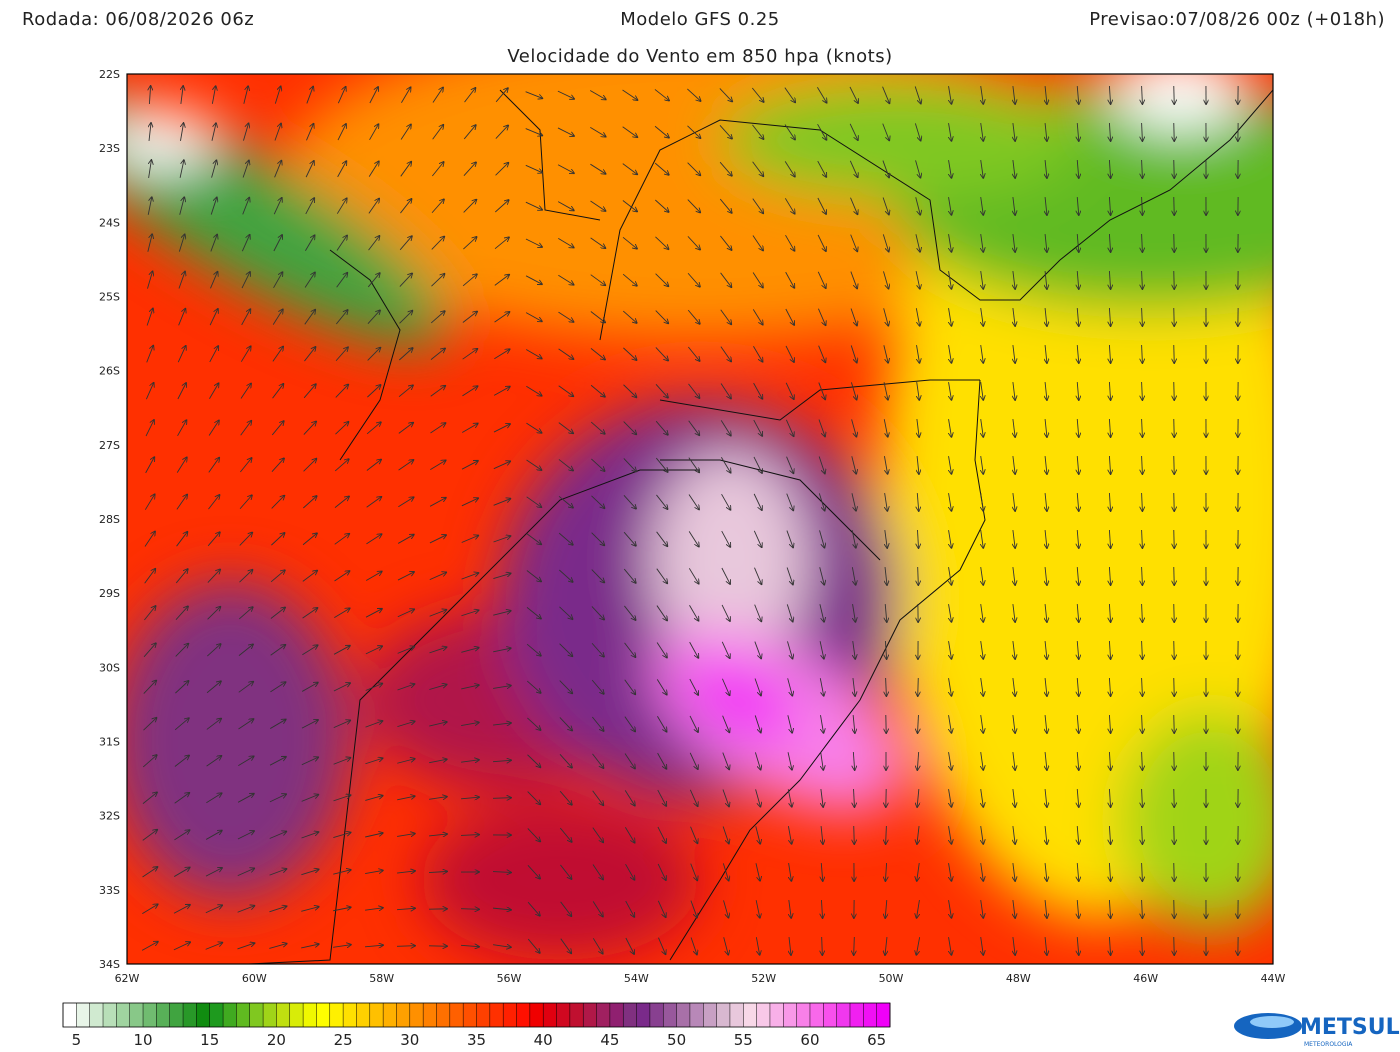 The width and height of the screenshot is (1400, 1052). Describe the element at coordinates (1145, 978) in the screenshot. I see `lon-label: 46W` at that location.